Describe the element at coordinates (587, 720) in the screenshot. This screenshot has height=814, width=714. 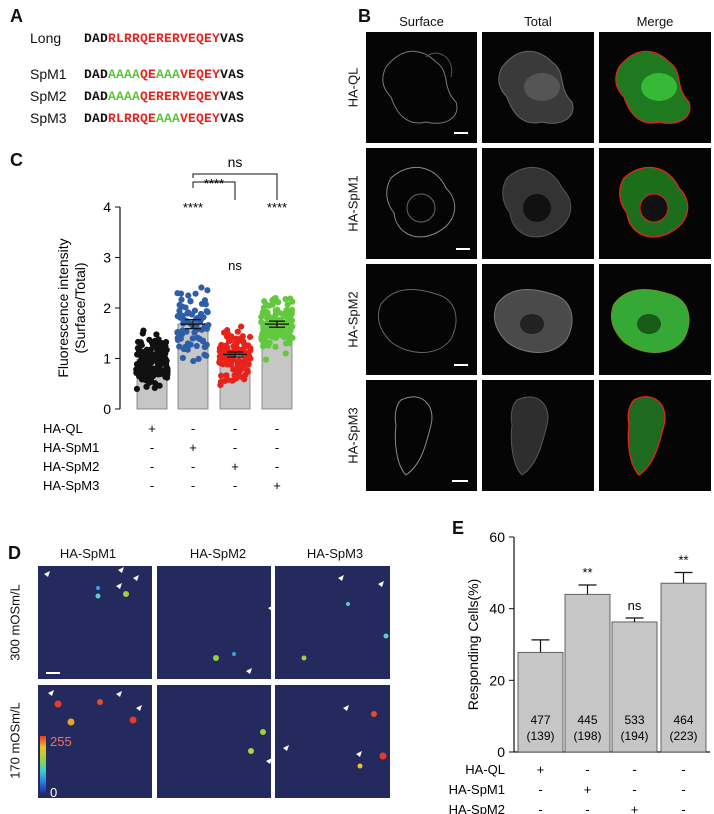
I see `e-bar-count: 445` at that location.